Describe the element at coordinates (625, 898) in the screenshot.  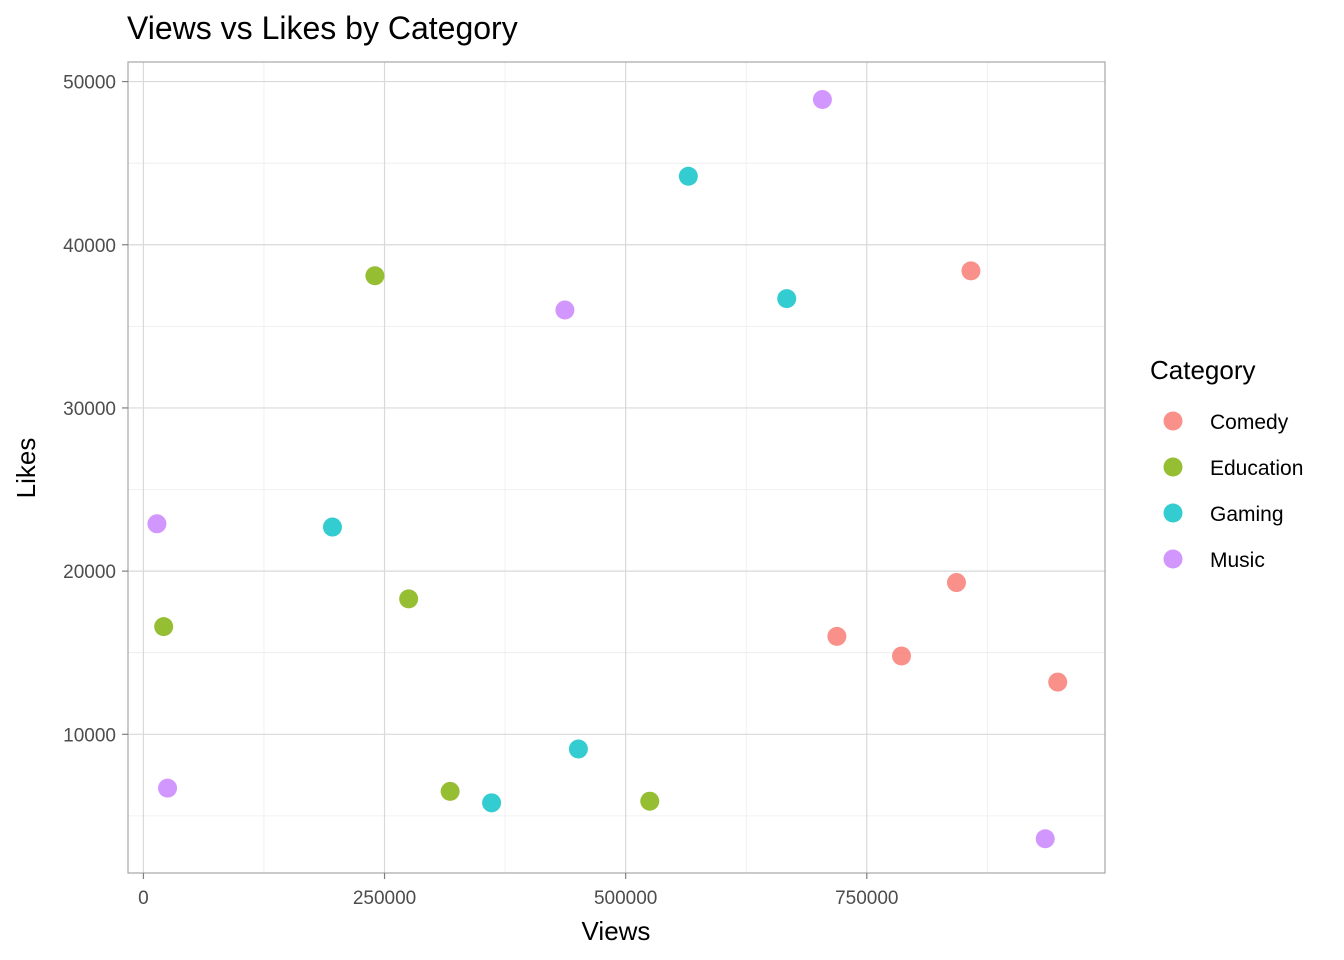
I see `x-tick-label: 500000` at that location.